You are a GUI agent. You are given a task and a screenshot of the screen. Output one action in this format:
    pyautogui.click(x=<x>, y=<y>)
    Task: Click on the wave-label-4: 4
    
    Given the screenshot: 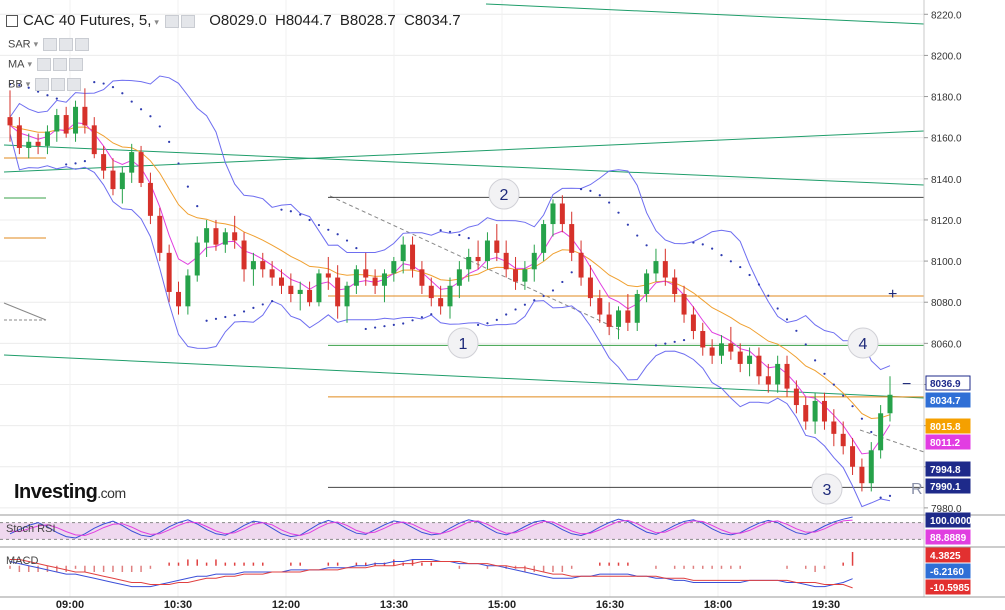 What is the action you would take?
    pyautogui.click(x=863, y=343)
    